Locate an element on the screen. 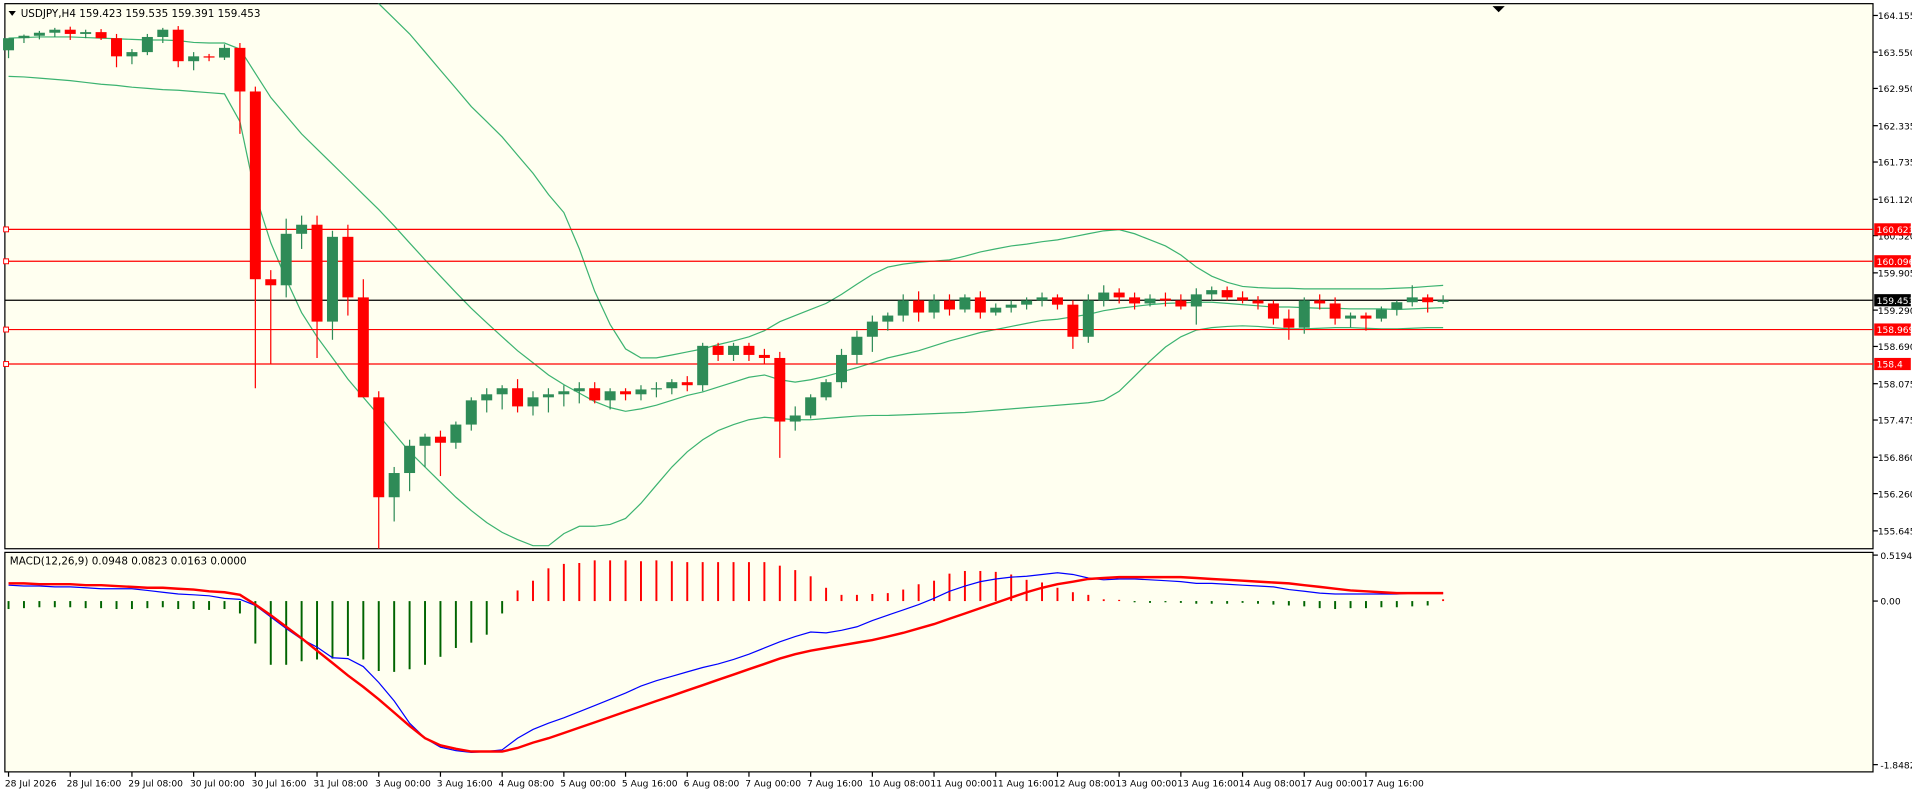 The image size is (1912, 796). time-tick-label: 3 Aug 16:00 is located at coordinates (465, 785).